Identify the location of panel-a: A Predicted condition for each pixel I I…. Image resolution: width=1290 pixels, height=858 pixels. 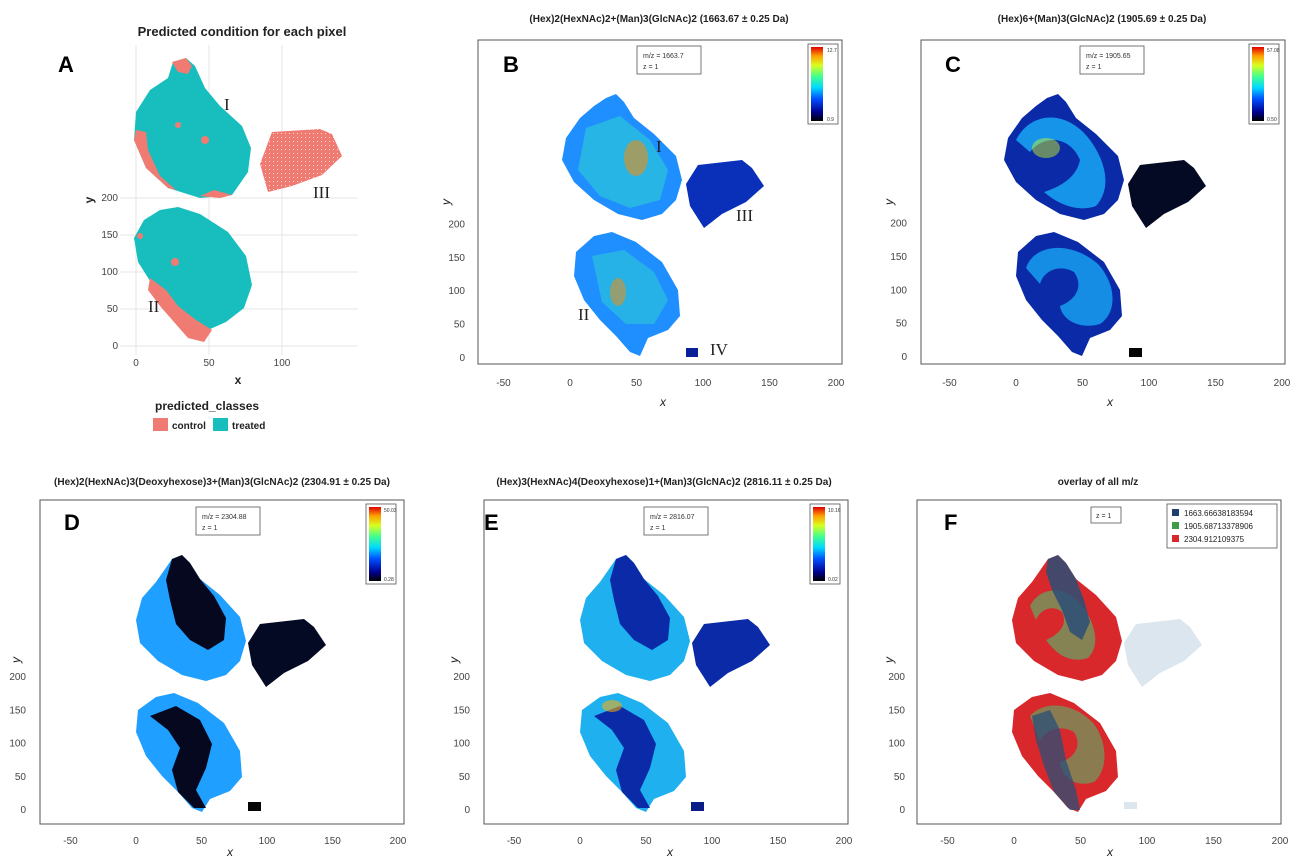
(208, 228).